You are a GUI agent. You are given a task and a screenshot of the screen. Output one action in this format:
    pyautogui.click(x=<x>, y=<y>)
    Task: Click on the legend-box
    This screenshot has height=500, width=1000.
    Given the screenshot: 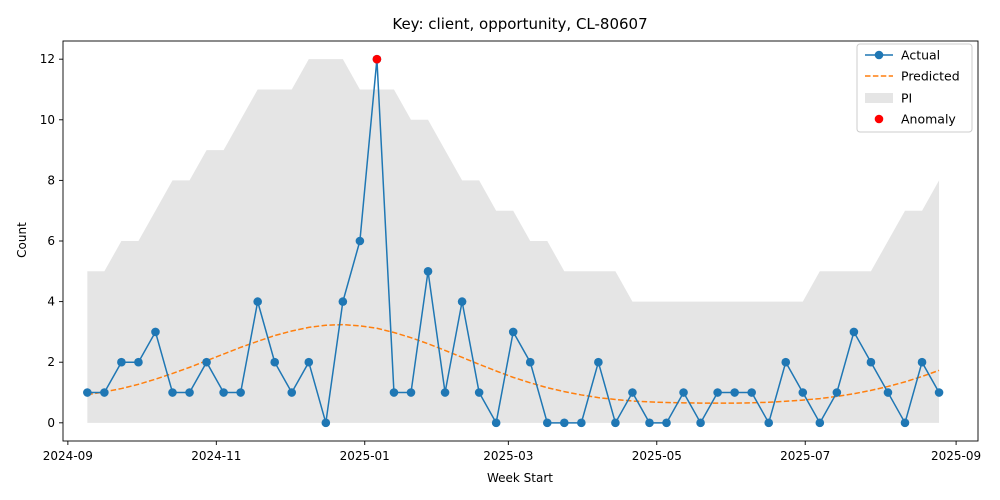 What is the action you would take?
    pyautogui.click(x=914, y=88)
    